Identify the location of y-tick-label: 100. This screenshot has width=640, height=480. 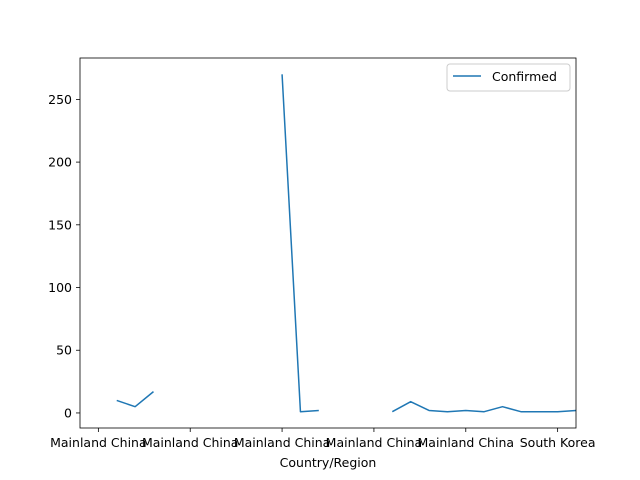
(60, 287).